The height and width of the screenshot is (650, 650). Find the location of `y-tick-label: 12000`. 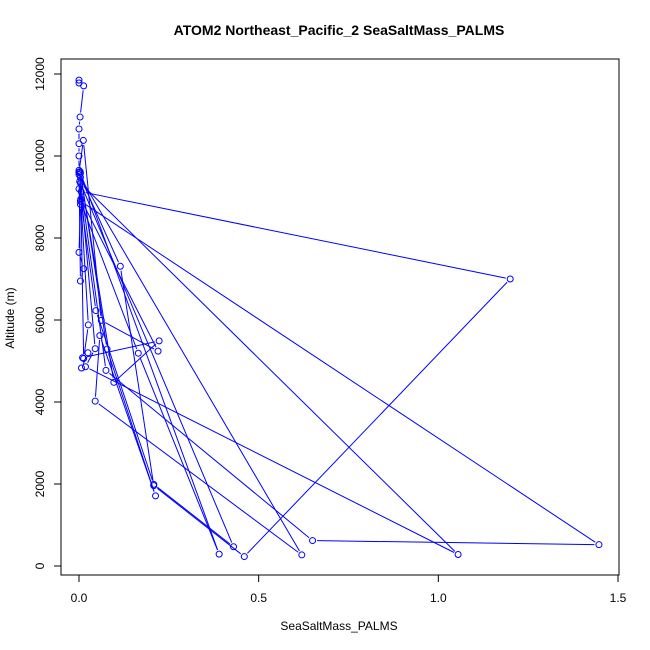

y-tick-label: 12000 is located at coordinates (40, 74).